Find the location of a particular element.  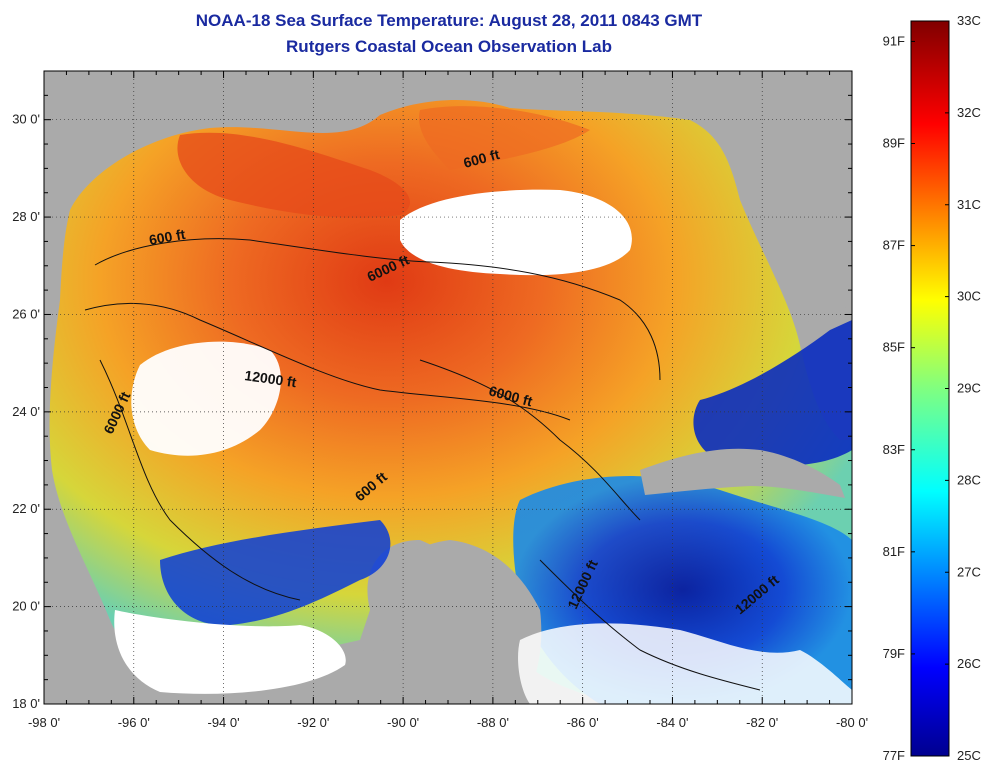

florida-land is located at coordinates (791, 218).